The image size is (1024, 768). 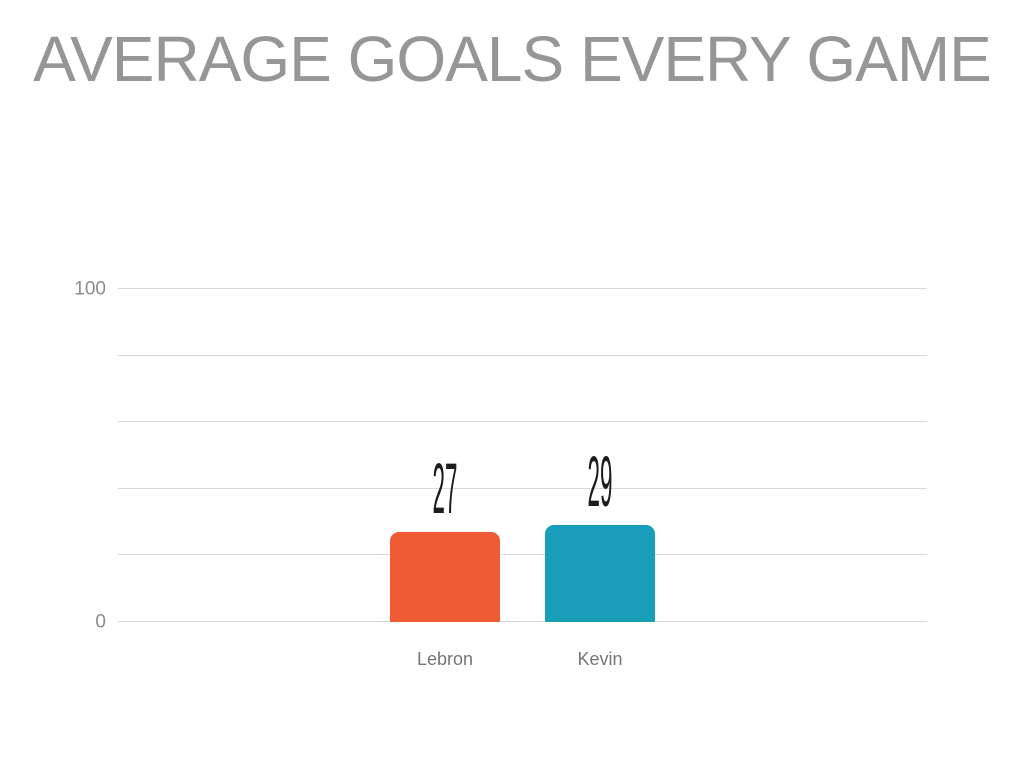 I want to click on y-tick-label-100: 100, so click(x=90, y=289).